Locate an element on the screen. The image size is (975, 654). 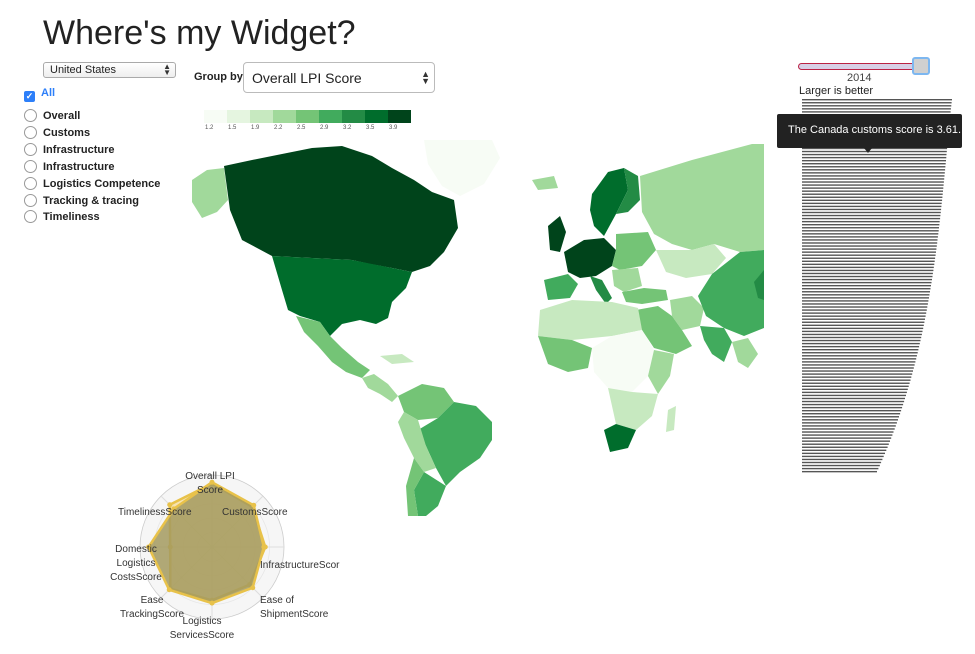
map-argentina is located at coordinates (430, 494).